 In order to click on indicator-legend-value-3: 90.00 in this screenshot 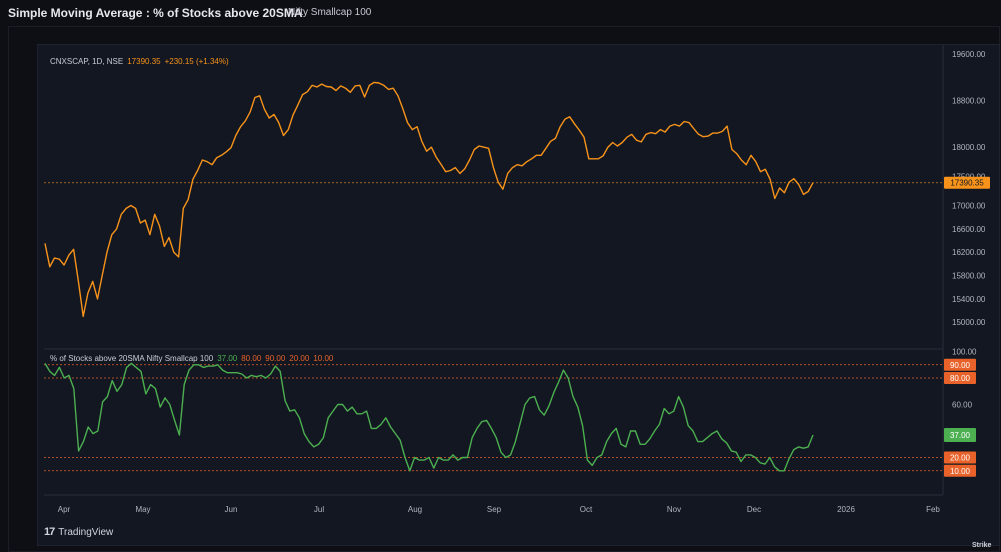, I will do `click(275, 358)`.